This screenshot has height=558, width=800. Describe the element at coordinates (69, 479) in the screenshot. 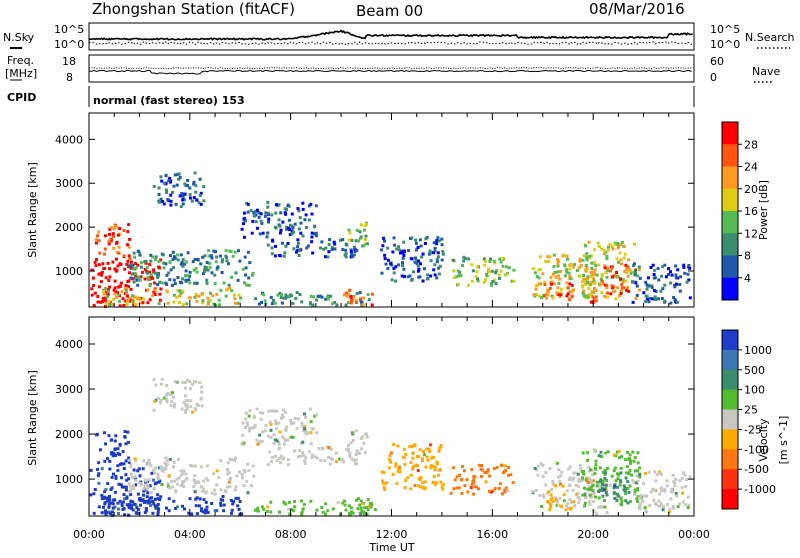

I see `velocity-ytick-label-0: 1000` at that location.